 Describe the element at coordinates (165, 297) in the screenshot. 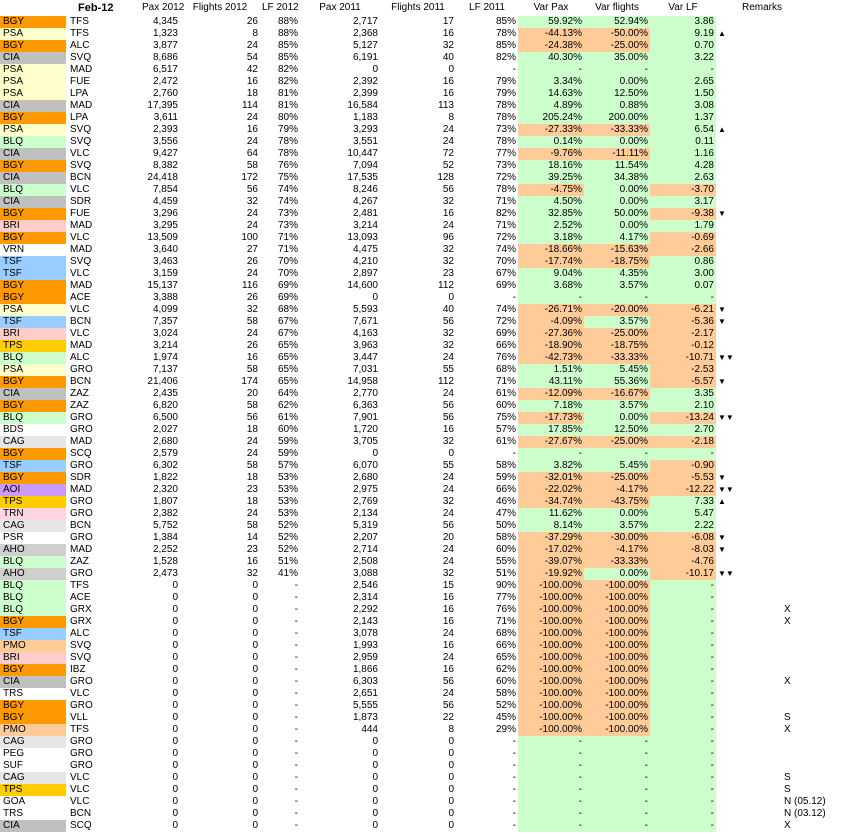

I see `value-cell: 3,388` at that location.